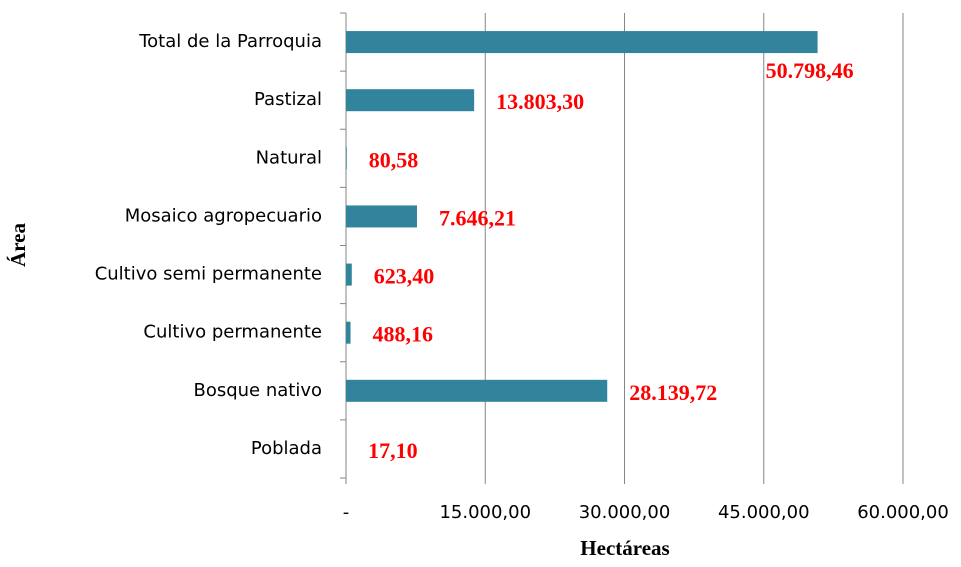 The image size is (961, 567). Describe the element at coordinates (485, 512) in the screenshot. I see `x-tick-label: 15.000,00` at that location.